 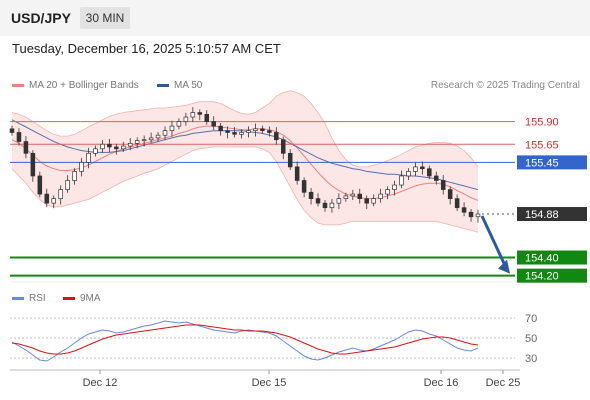 What do you see at coordinates (503, 383) in the screenshot?
I see `x-tick-label: Dec 25` at bounding box center [503, 383].